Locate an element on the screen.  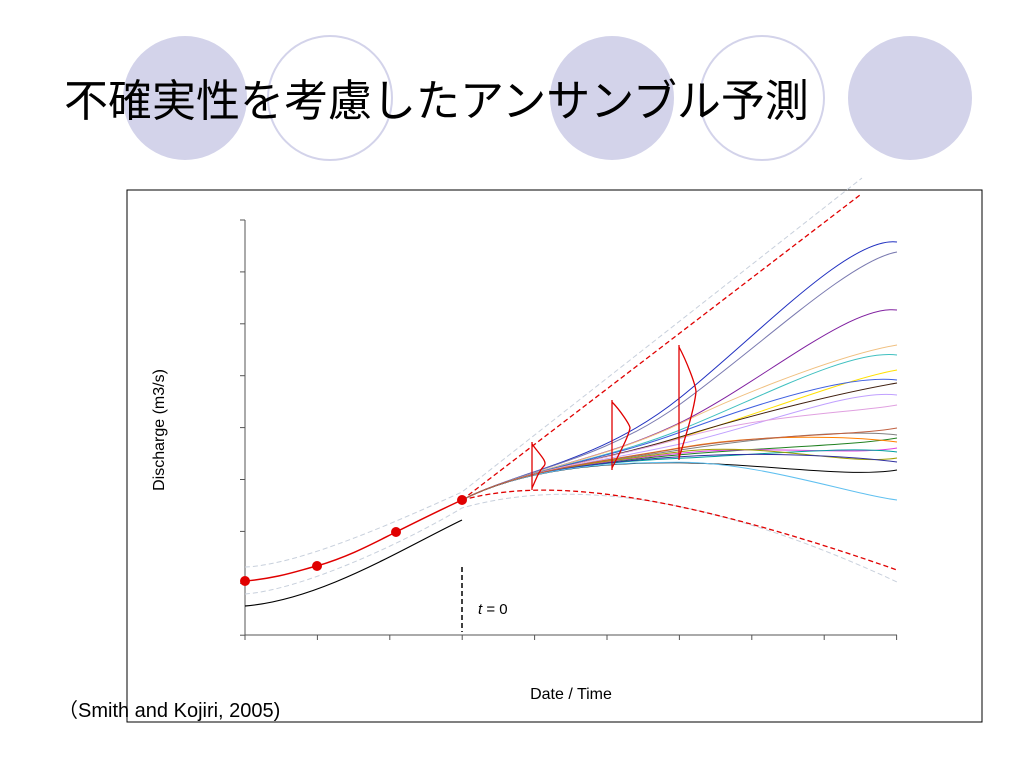
x-axis-label: Date / Time is located at coordinates (571, 694).